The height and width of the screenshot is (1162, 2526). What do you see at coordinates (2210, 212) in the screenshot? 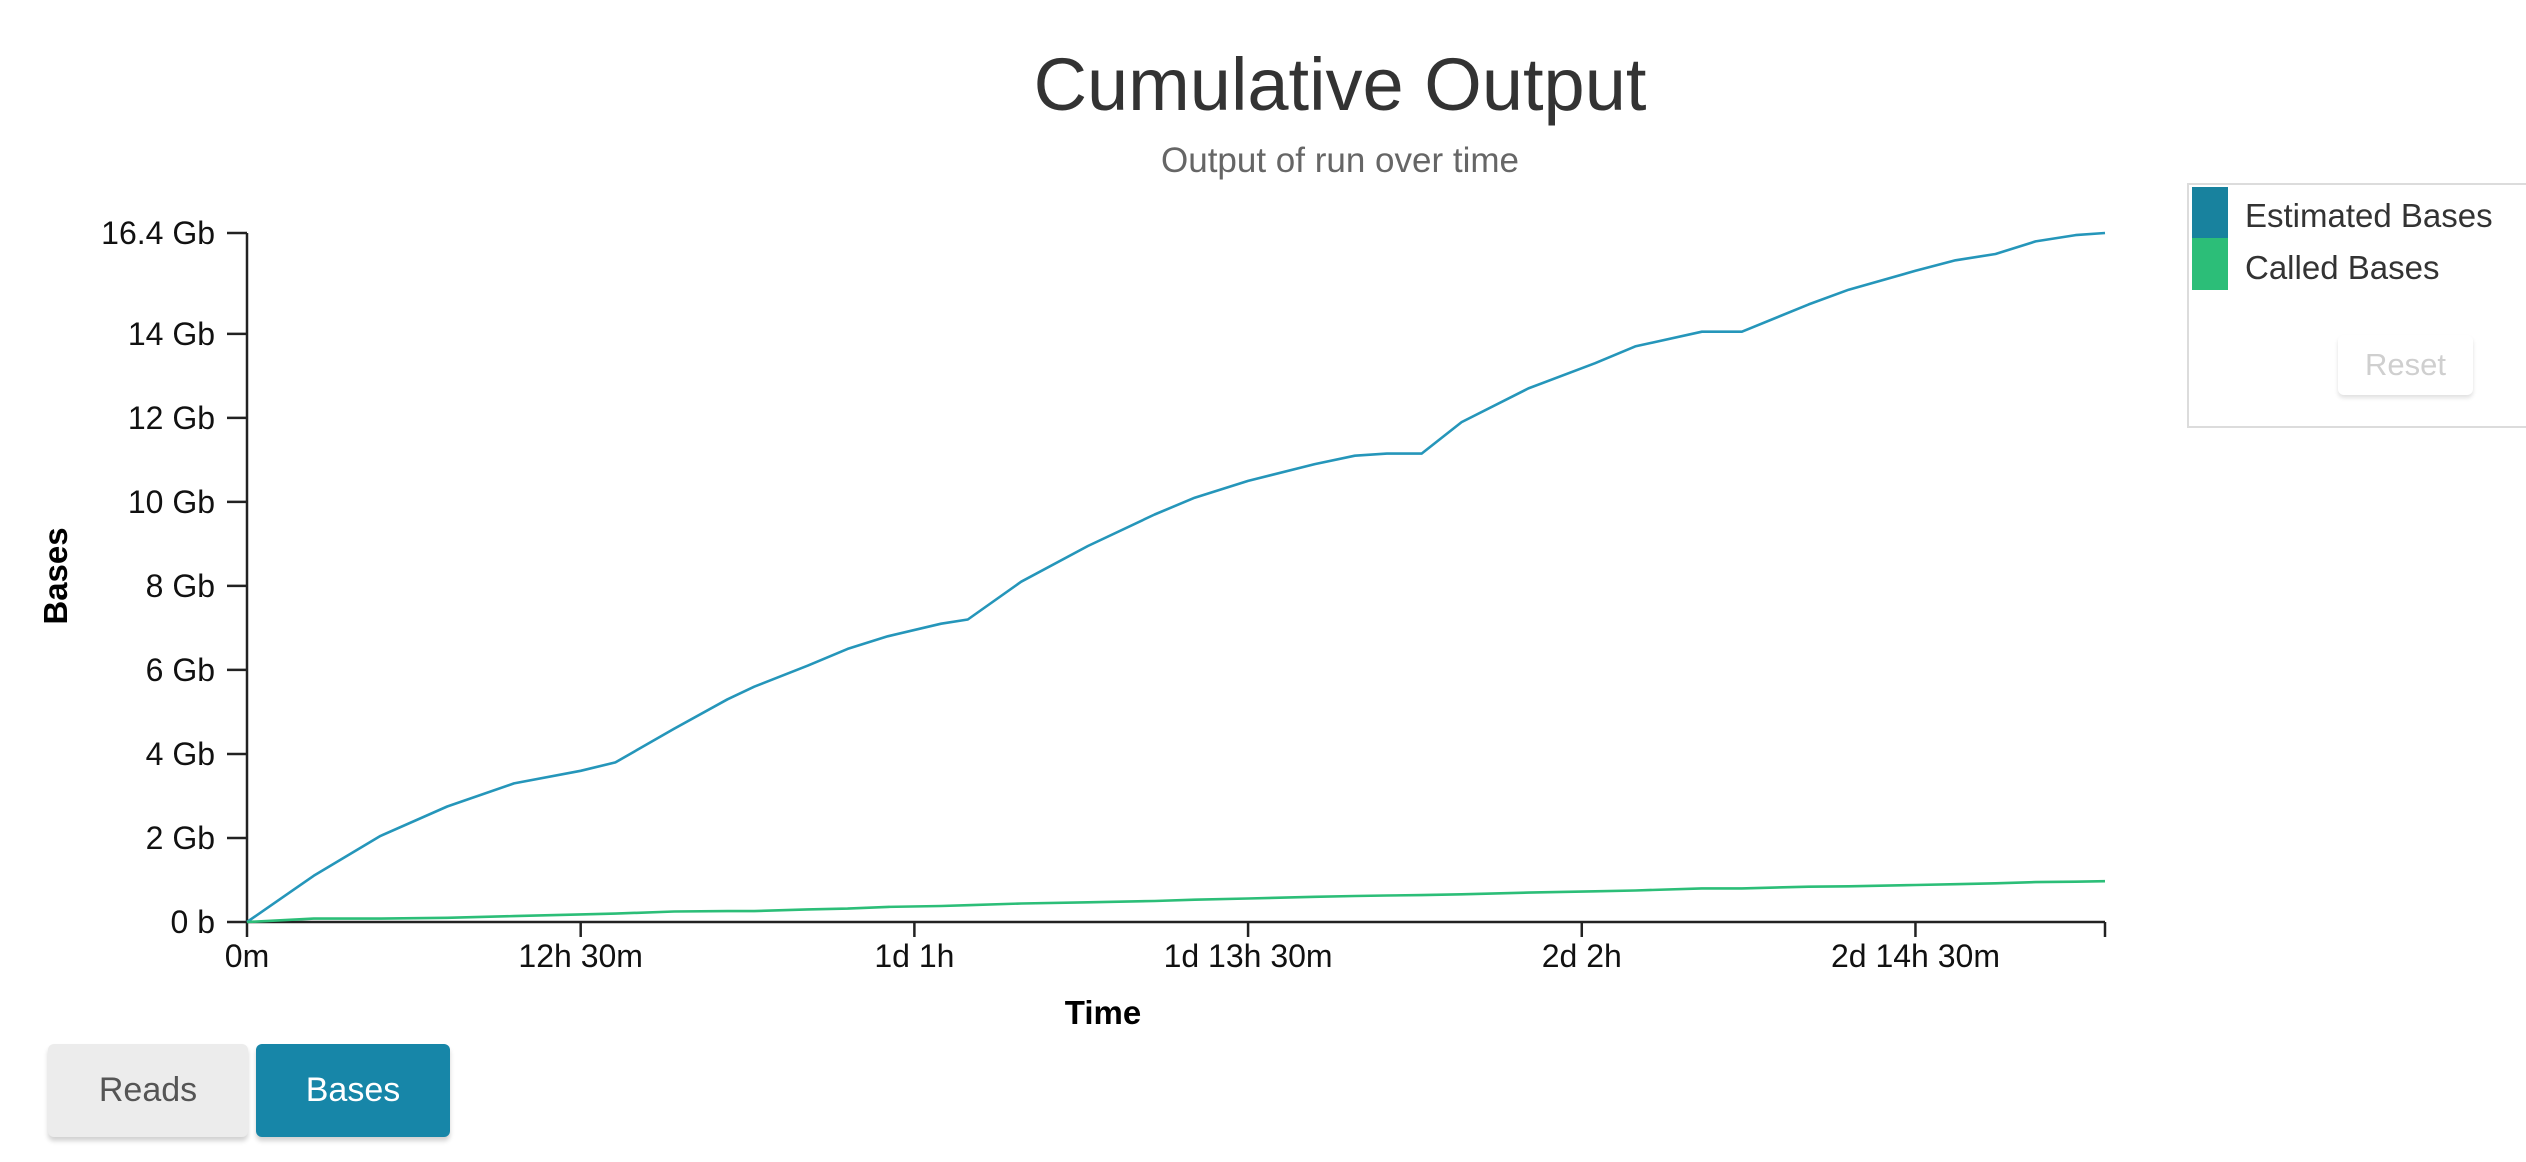
I see `legend-swatch-estimated-bases` at bounding box center [2210, 212].